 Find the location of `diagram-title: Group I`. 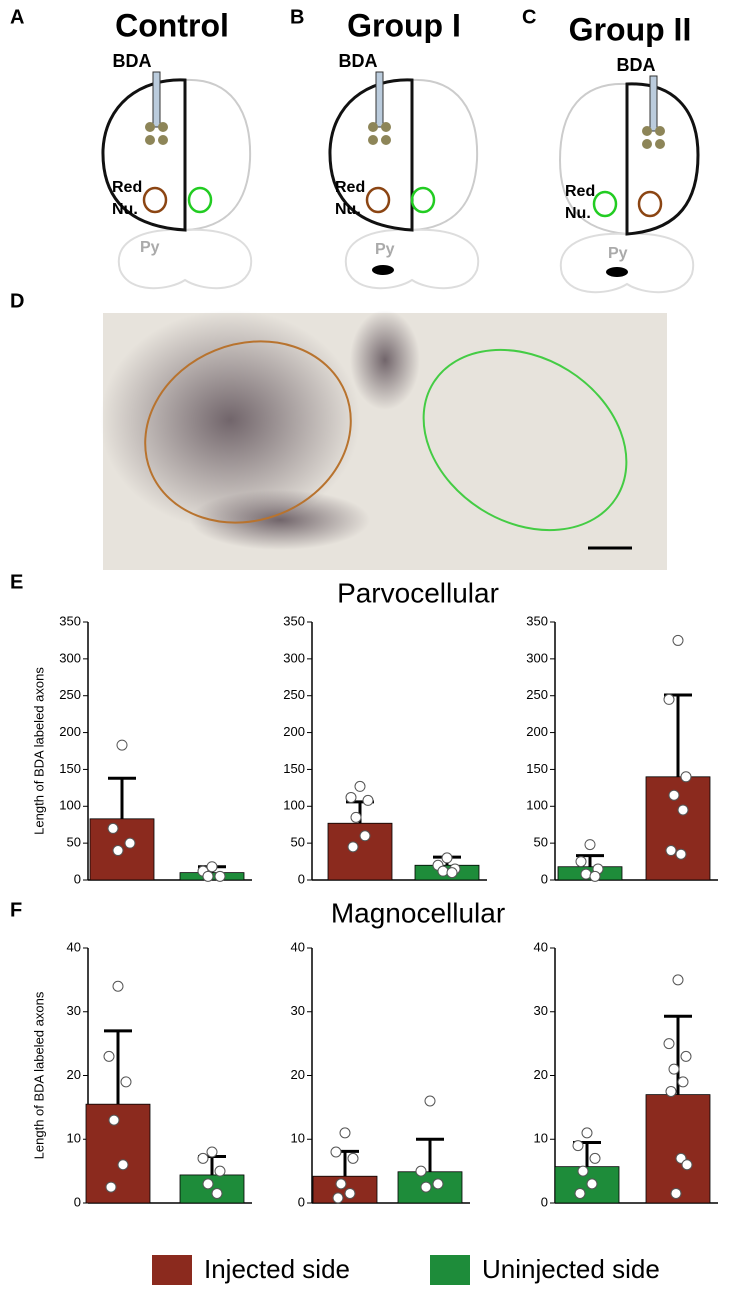

diagram-title: Group I is located at coordinates (404, 25).